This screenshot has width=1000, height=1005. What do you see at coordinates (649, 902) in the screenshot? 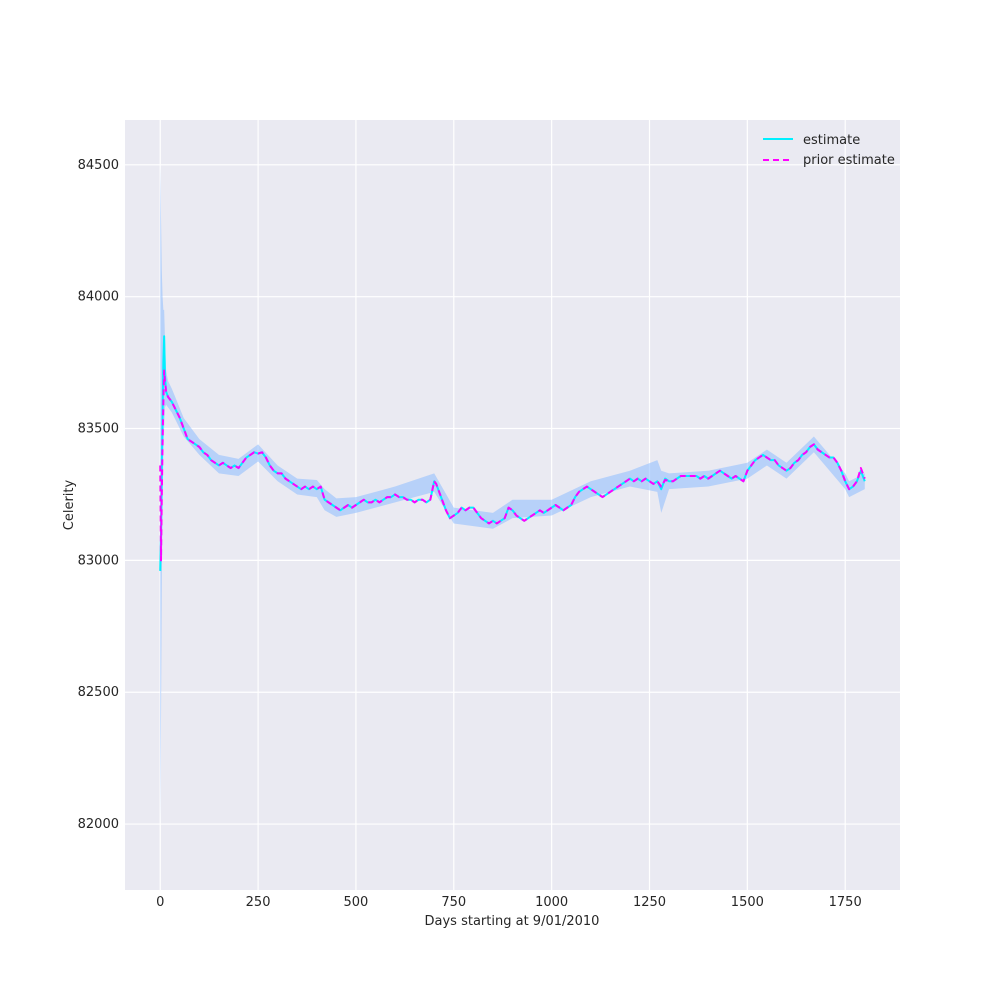
I see `x-tick-label: 1250` at bounding box center [649, 902].